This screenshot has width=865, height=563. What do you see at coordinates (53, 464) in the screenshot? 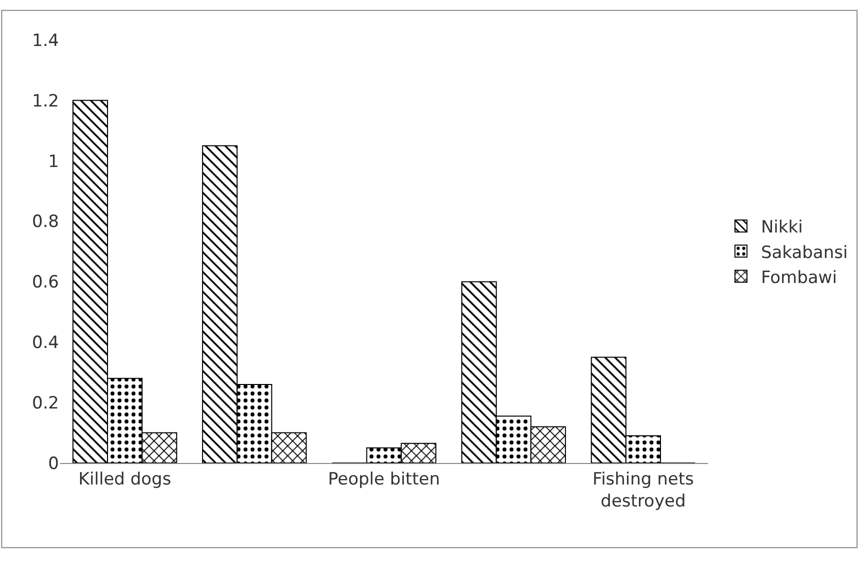
I see `y-tick-label: 0` at bounding box center [53, 464].